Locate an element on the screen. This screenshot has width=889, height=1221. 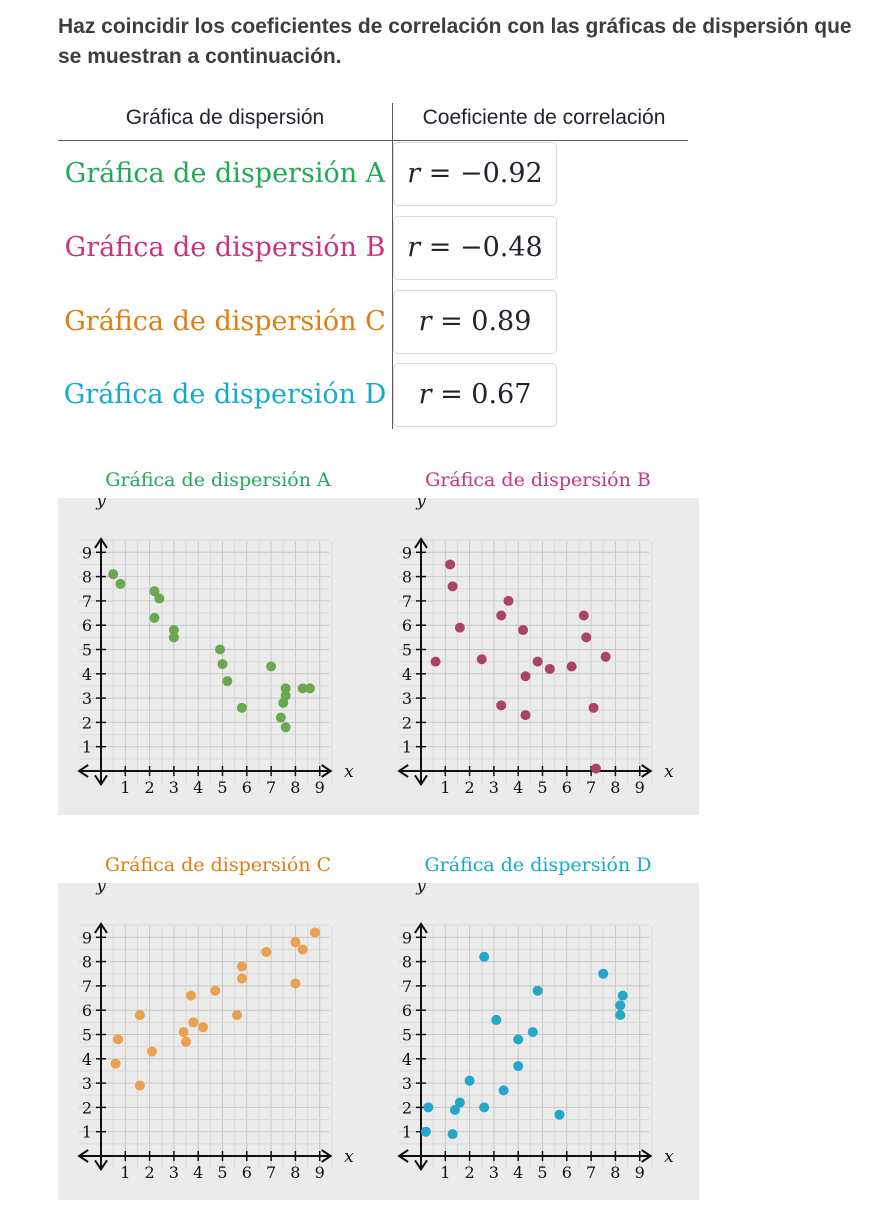
header-scatter-plot: Gráfica de dispersión is located at coordinates (225, 117).